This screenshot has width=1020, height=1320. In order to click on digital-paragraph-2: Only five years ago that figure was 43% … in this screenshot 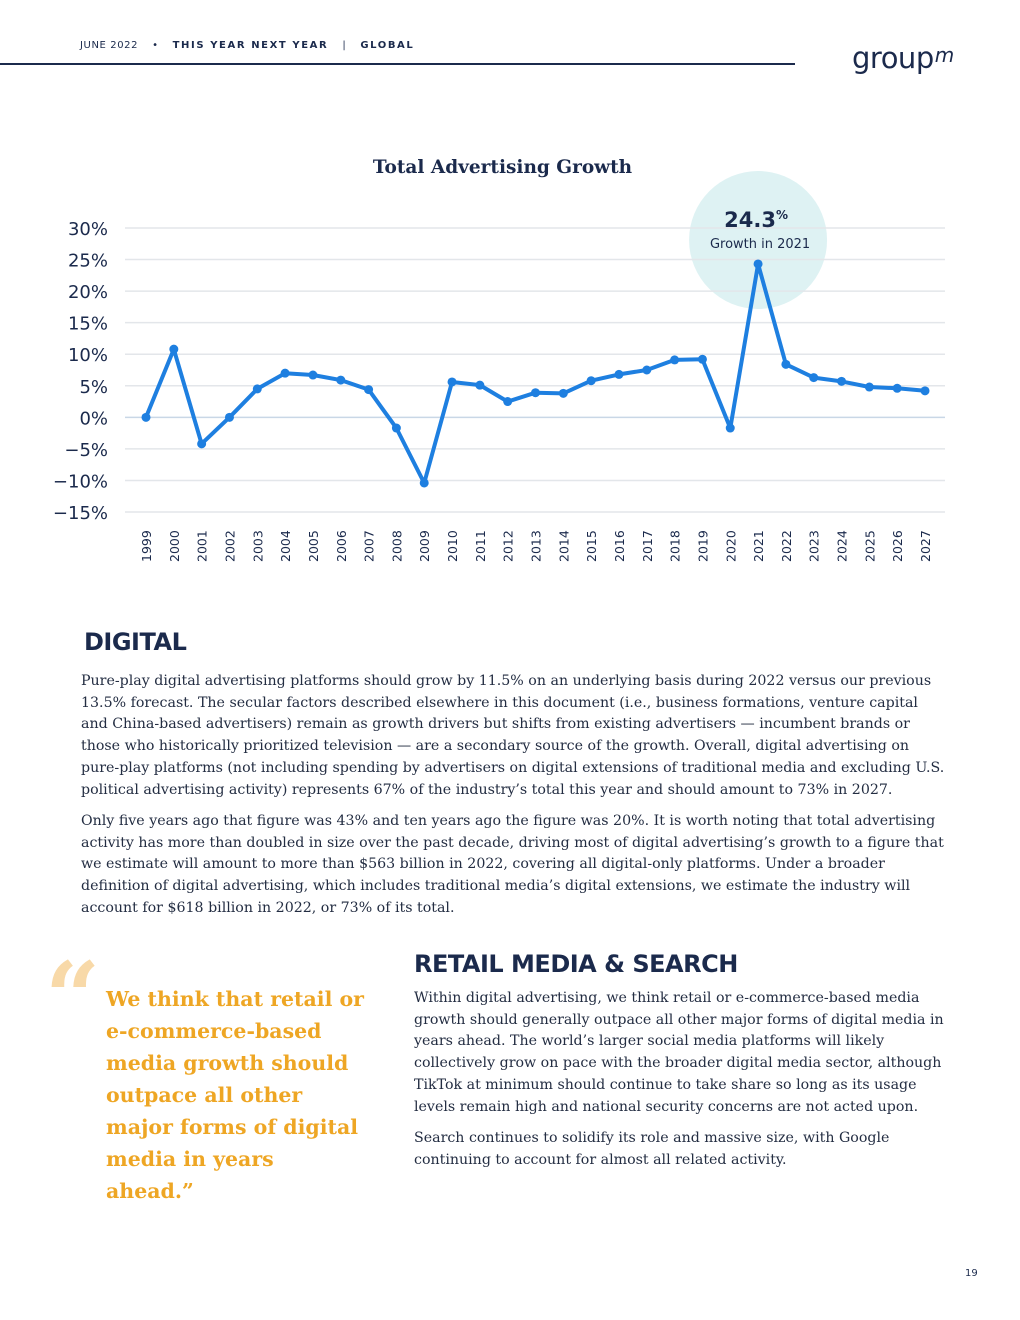, I will do `click(512, 864)`.